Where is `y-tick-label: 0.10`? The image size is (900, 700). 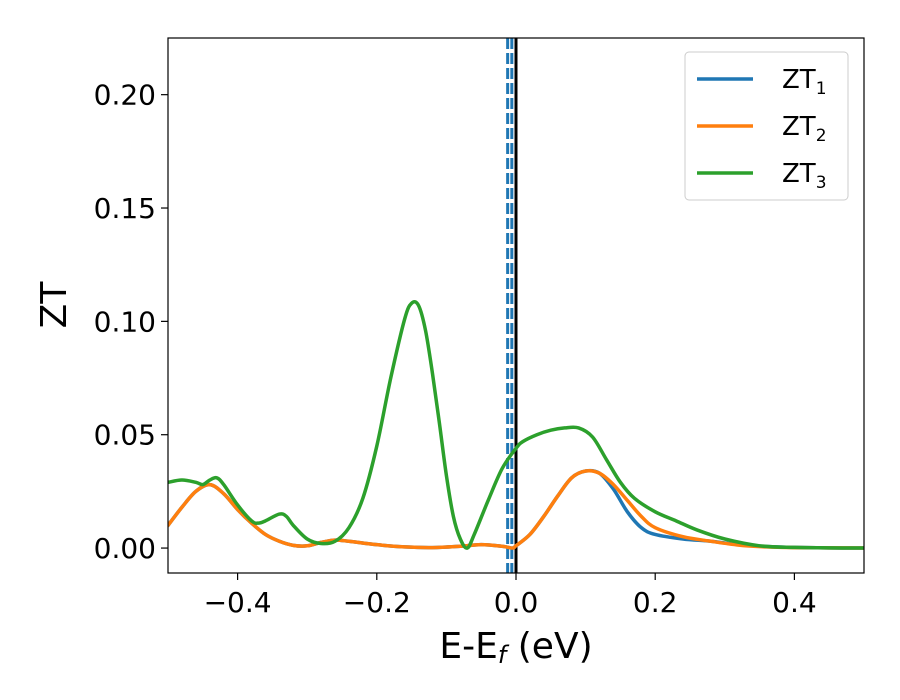 y-tick-label: 0.10 is located at coordinates (125, 321).